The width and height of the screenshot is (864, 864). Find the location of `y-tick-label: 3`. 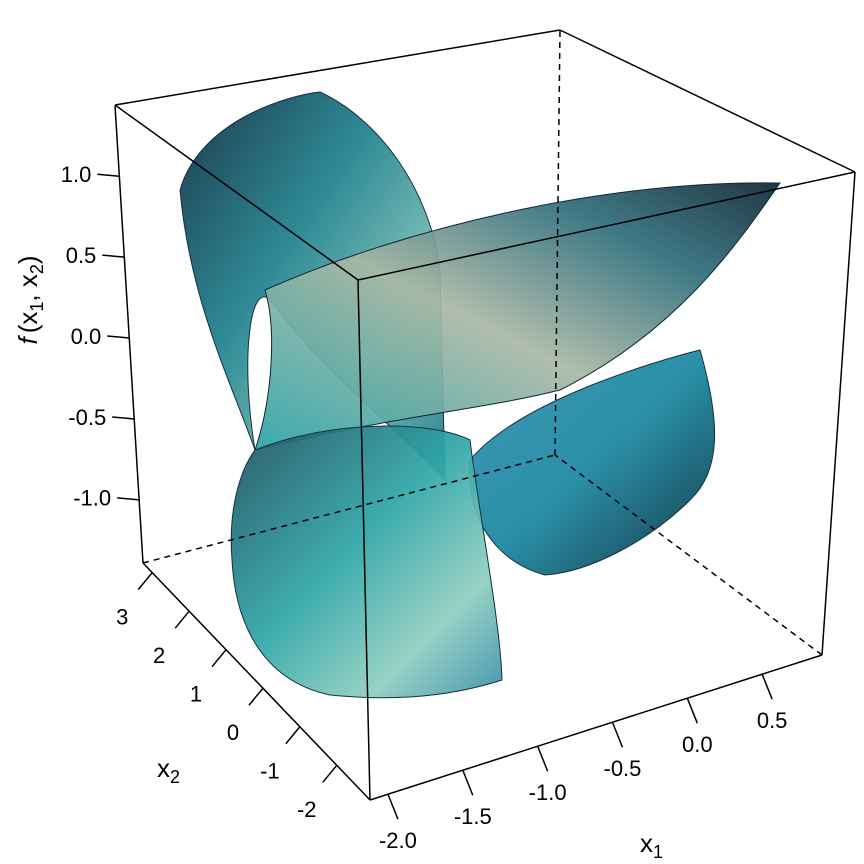

y-tick-label: 3 is located at coordinates (122, 616).